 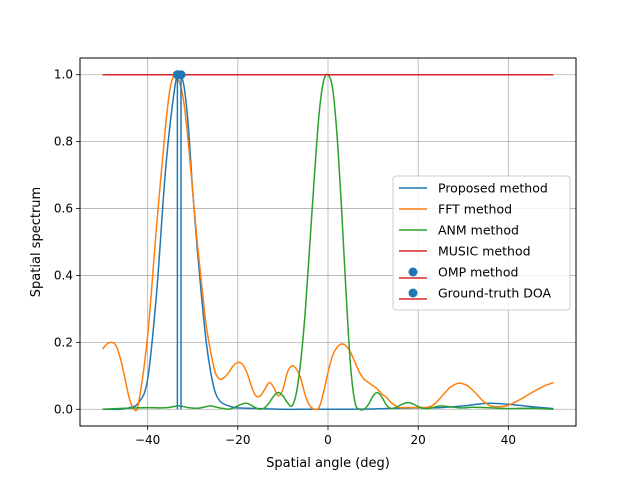 What do you see at coordinates (484, 251) in the screenshot?
I see `legend-label-music-method: MUSIC method` at bounding box center [484, 251].